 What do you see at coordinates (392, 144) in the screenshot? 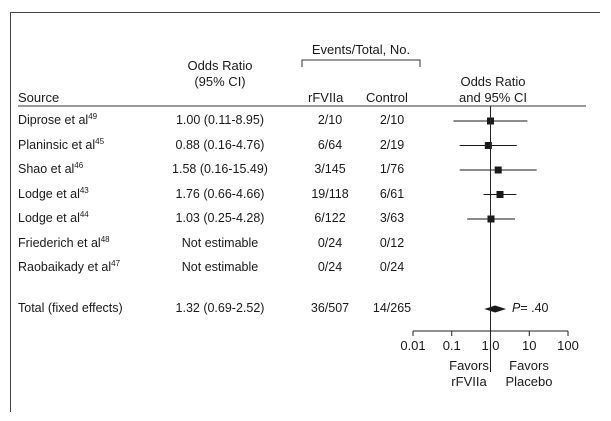
I see `row-control: 2/19` at bounding box center [392, 144].